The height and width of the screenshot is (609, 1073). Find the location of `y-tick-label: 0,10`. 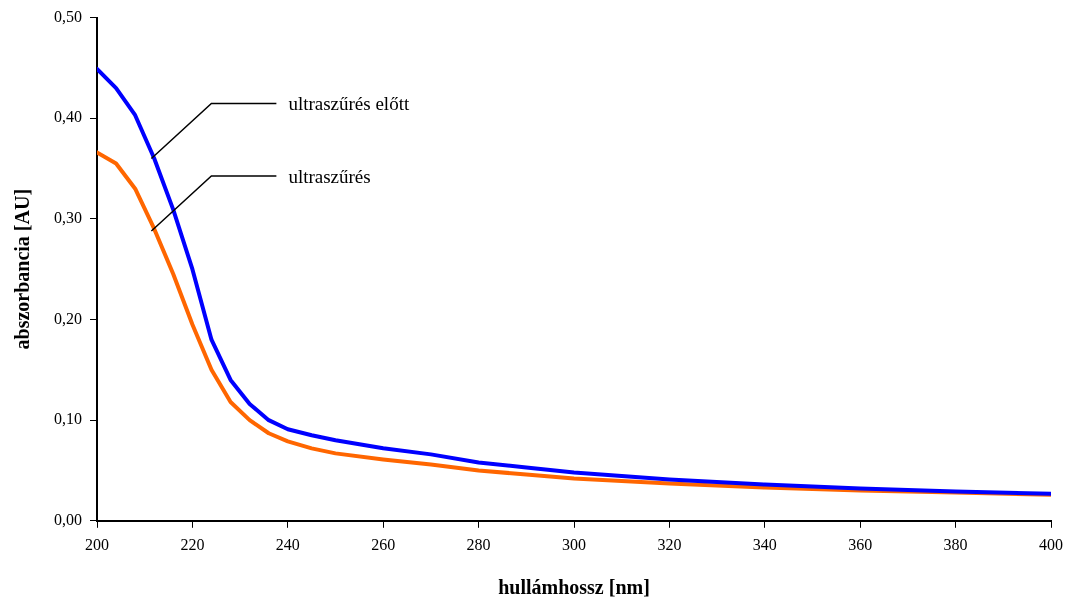

y-tick-label: 0,10 is located at coordinates (68, 419).